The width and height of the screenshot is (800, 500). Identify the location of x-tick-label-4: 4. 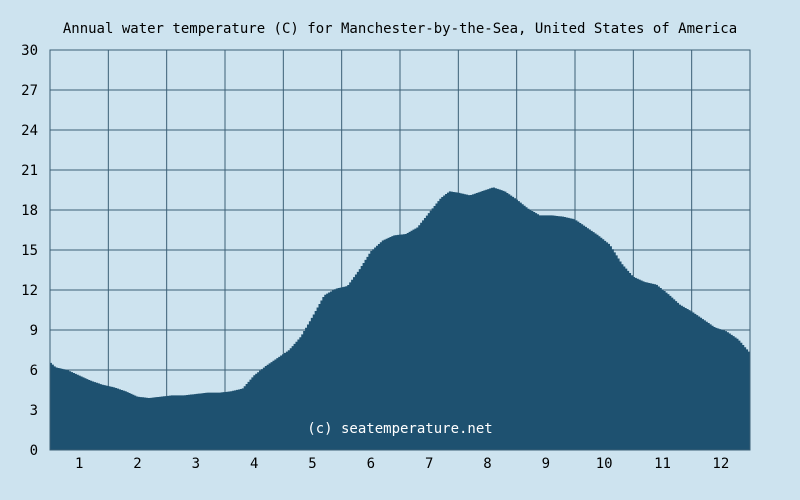
(254, 464).